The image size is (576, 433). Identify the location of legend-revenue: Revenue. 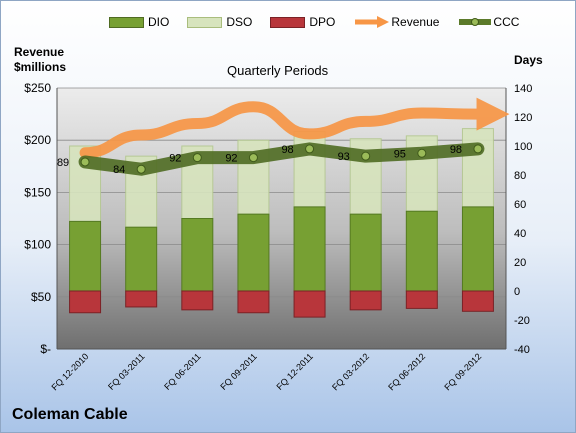
(396, 22).